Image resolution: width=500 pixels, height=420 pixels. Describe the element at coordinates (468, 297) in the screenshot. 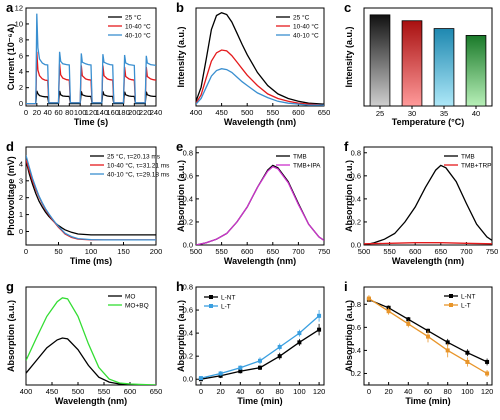

I see `legend-label: L-NT` at that location.